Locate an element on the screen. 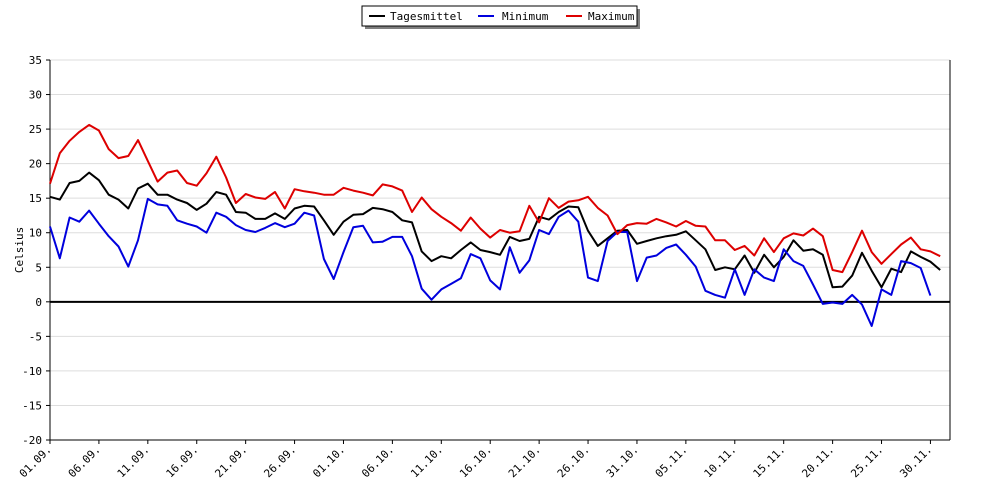 This screenshot has height=500, width=1000. x-tick-label: 11.10. is located at coordinates (426, 461).